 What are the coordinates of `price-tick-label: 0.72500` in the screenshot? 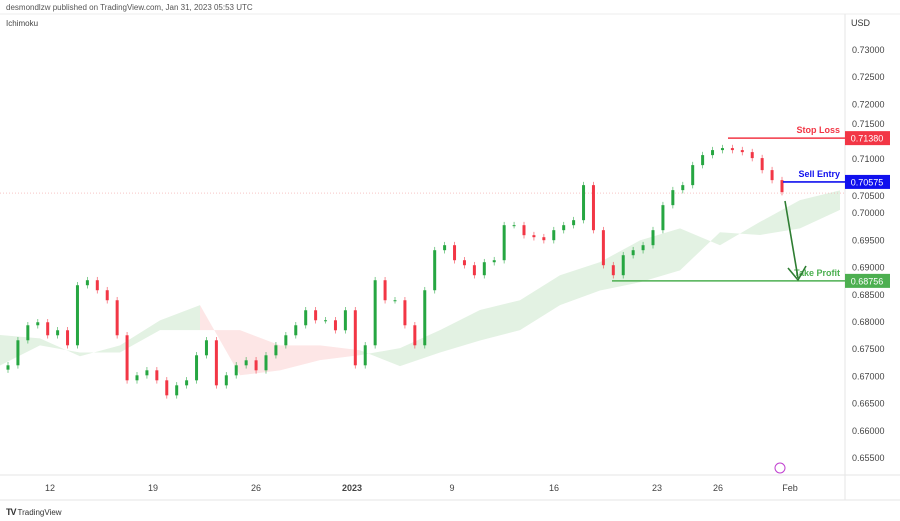 It's located at (868, 77).